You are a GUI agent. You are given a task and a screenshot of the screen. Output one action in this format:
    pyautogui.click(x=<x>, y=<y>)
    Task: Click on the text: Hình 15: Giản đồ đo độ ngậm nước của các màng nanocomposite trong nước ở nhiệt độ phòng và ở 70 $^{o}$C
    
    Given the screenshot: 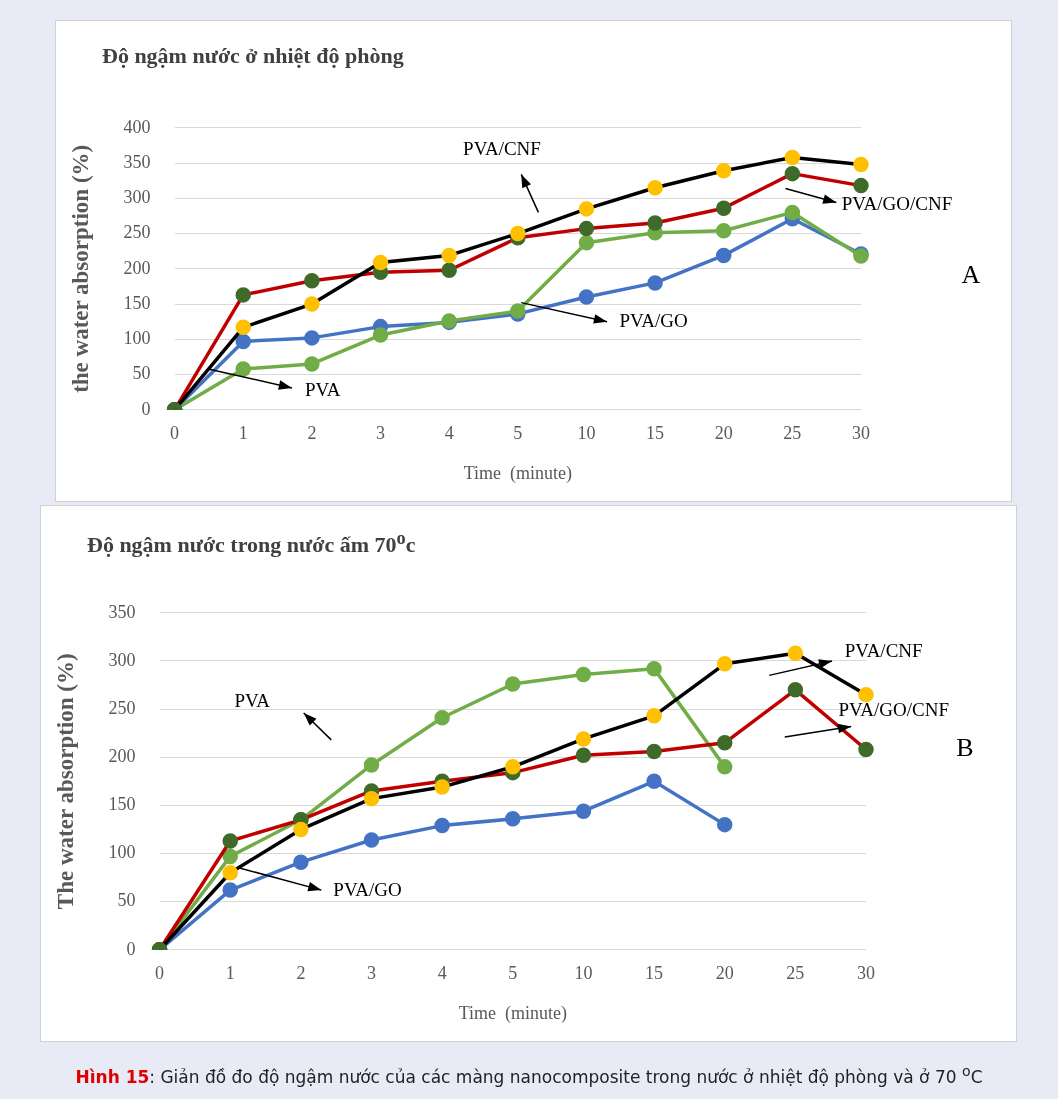 What is the action you would take?
    pyautogui.click(x=529, y=1075)
    